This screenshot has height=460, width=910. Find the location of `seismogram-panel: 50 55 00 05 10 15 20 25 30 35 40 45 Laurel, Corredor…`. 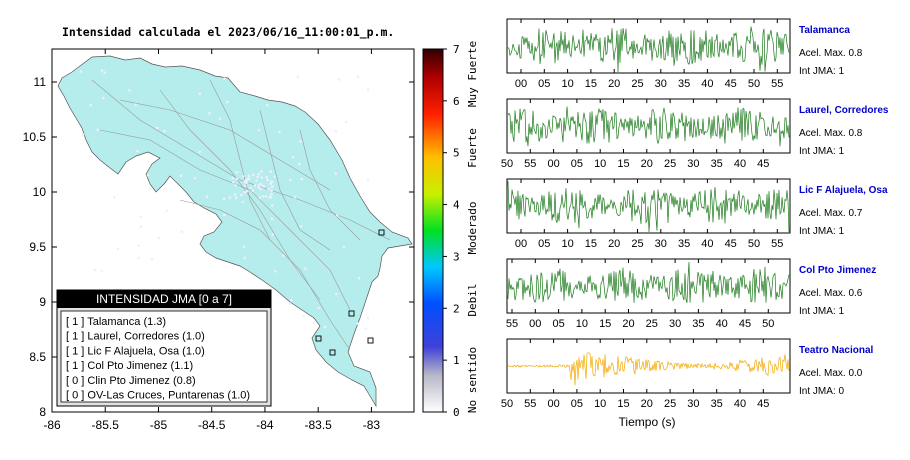

seismogram-panel: 50 55 00 05 10 15 20 25 30 35 40 45 Laurel, Corredor… is located at coordinates (695, 134).